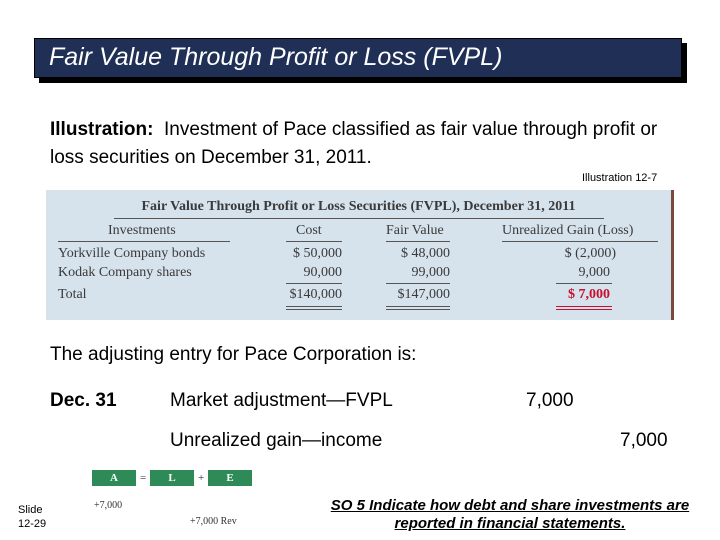 This screenshot has width=720, height=540. I want to click on equation-equity-box: E, so click(230, 478).